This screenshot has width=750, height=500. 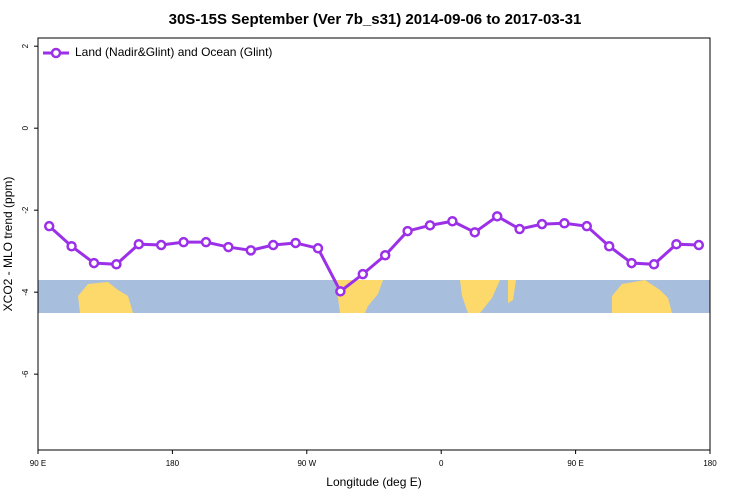 What do you see at coordinates (25, 292) in the screenshot?
I see `y-tick-label: -4` at bounding box center [25, 292].